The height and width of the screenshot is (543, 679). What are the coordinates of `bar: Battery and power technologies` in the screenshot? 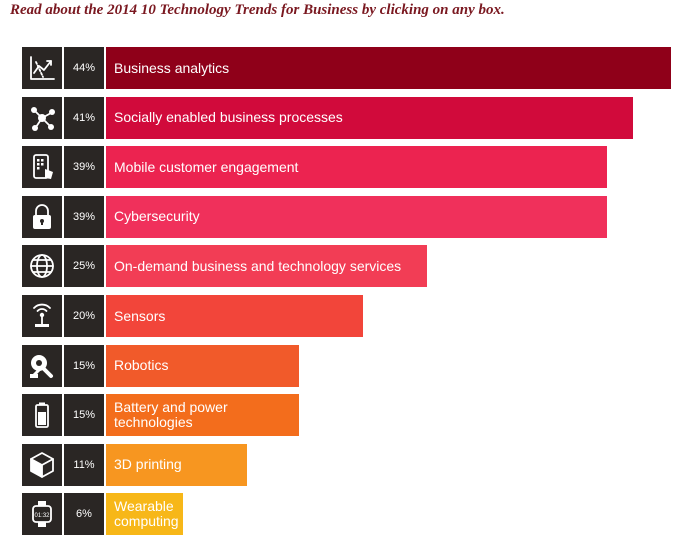 It's located at (202, 415).